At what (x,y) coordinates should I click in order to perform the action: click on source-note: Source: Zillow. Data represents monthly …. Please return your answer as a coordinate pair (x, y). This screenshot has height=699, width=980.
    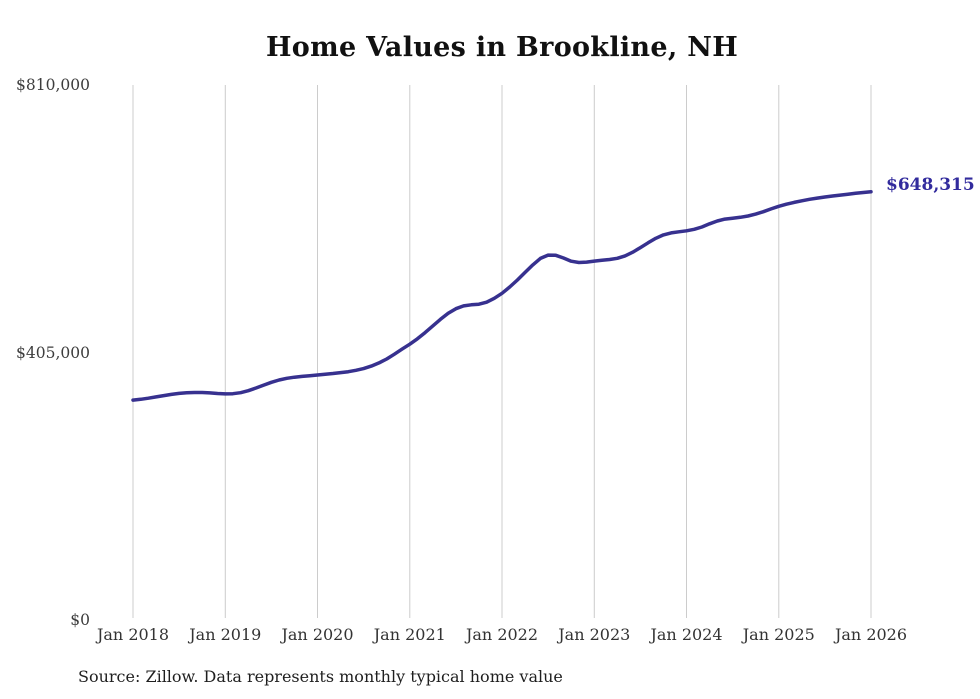
    Looking at the image, I should click on (320, 676).